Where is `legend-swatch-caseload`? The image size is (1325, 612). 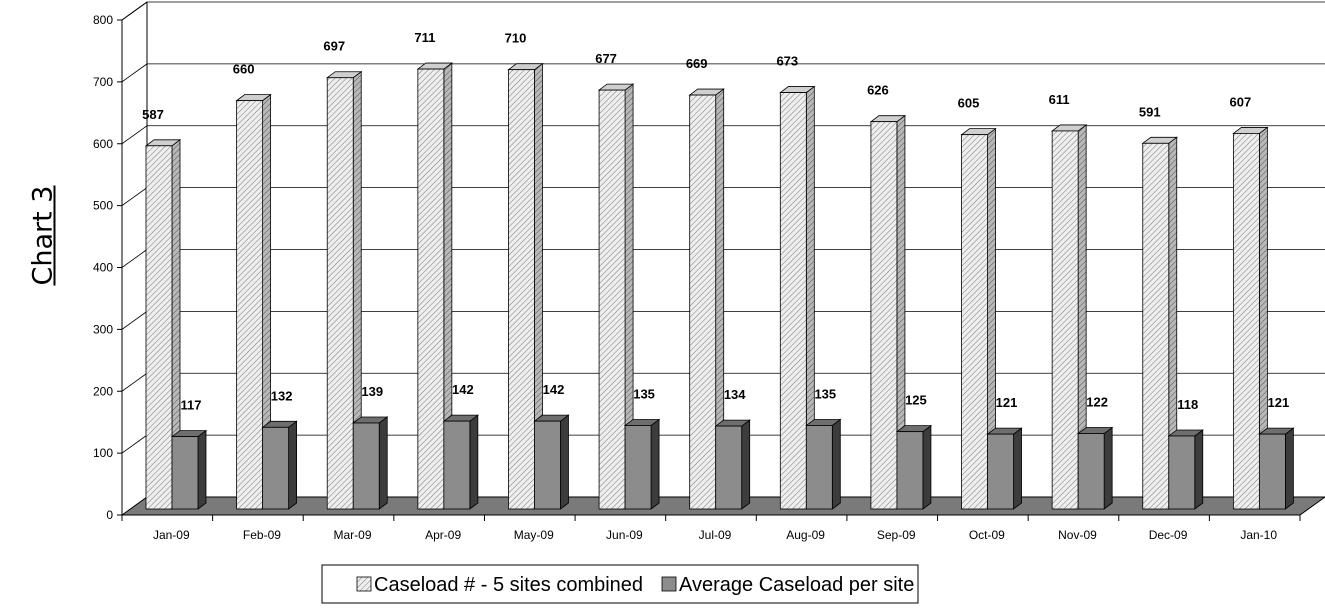 legend-swatch-caseload is located at coordinates (364, 584).